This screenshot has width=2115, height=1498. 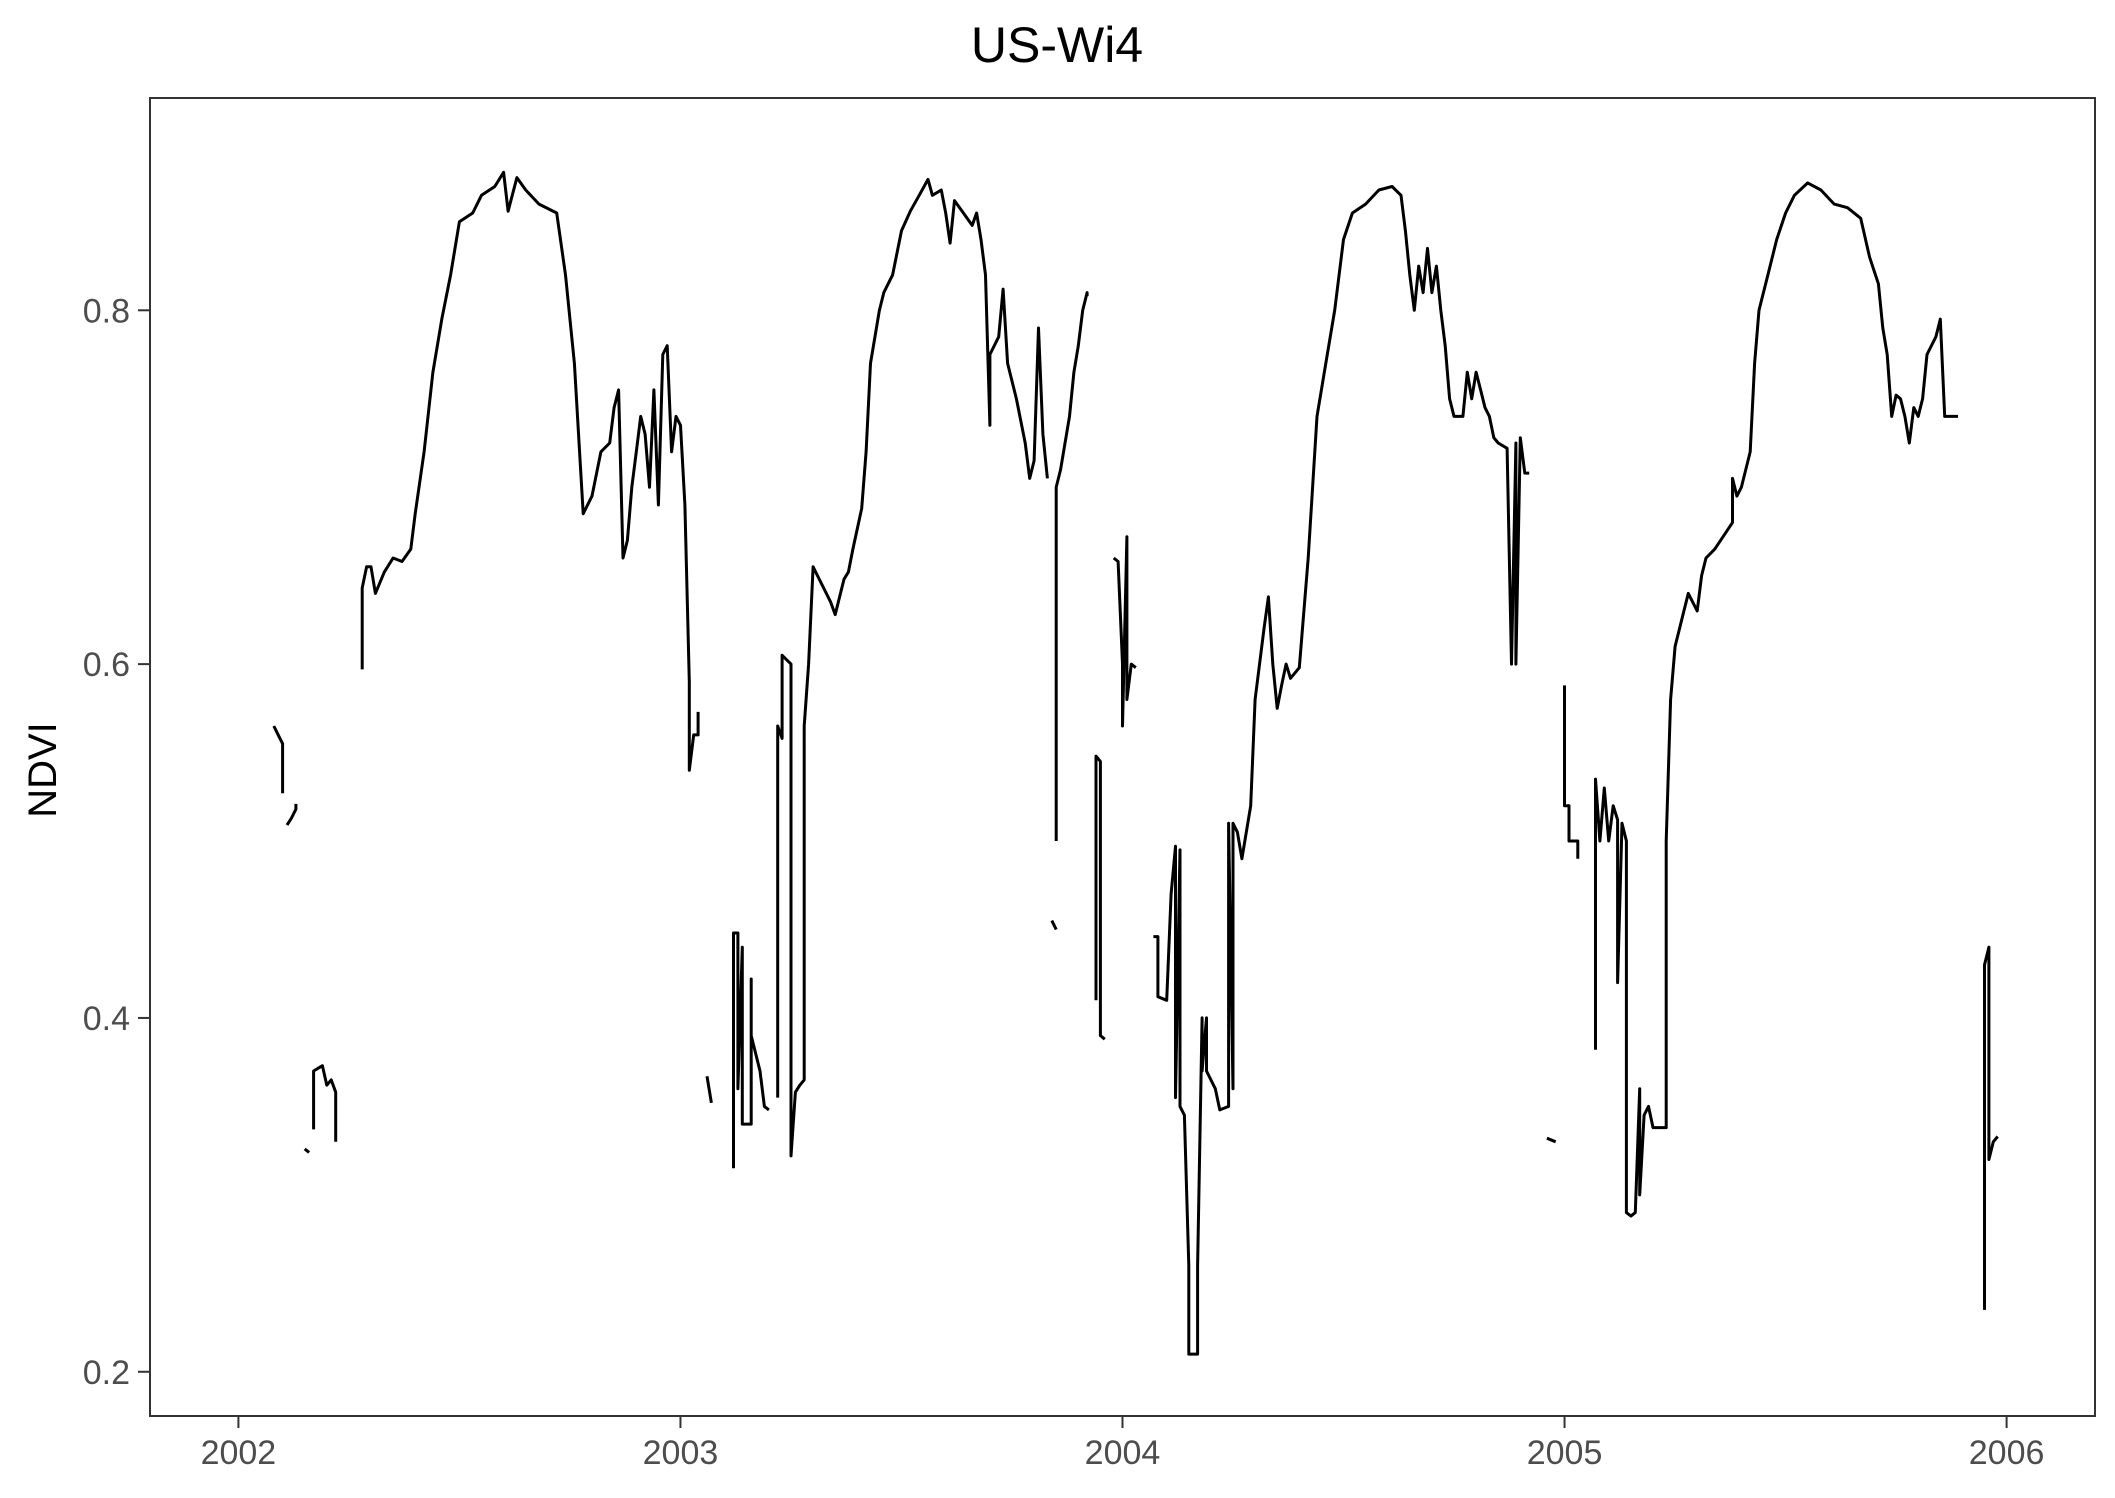 I want to click on y-tick-label: 0.6, so click(x=106, y=665).